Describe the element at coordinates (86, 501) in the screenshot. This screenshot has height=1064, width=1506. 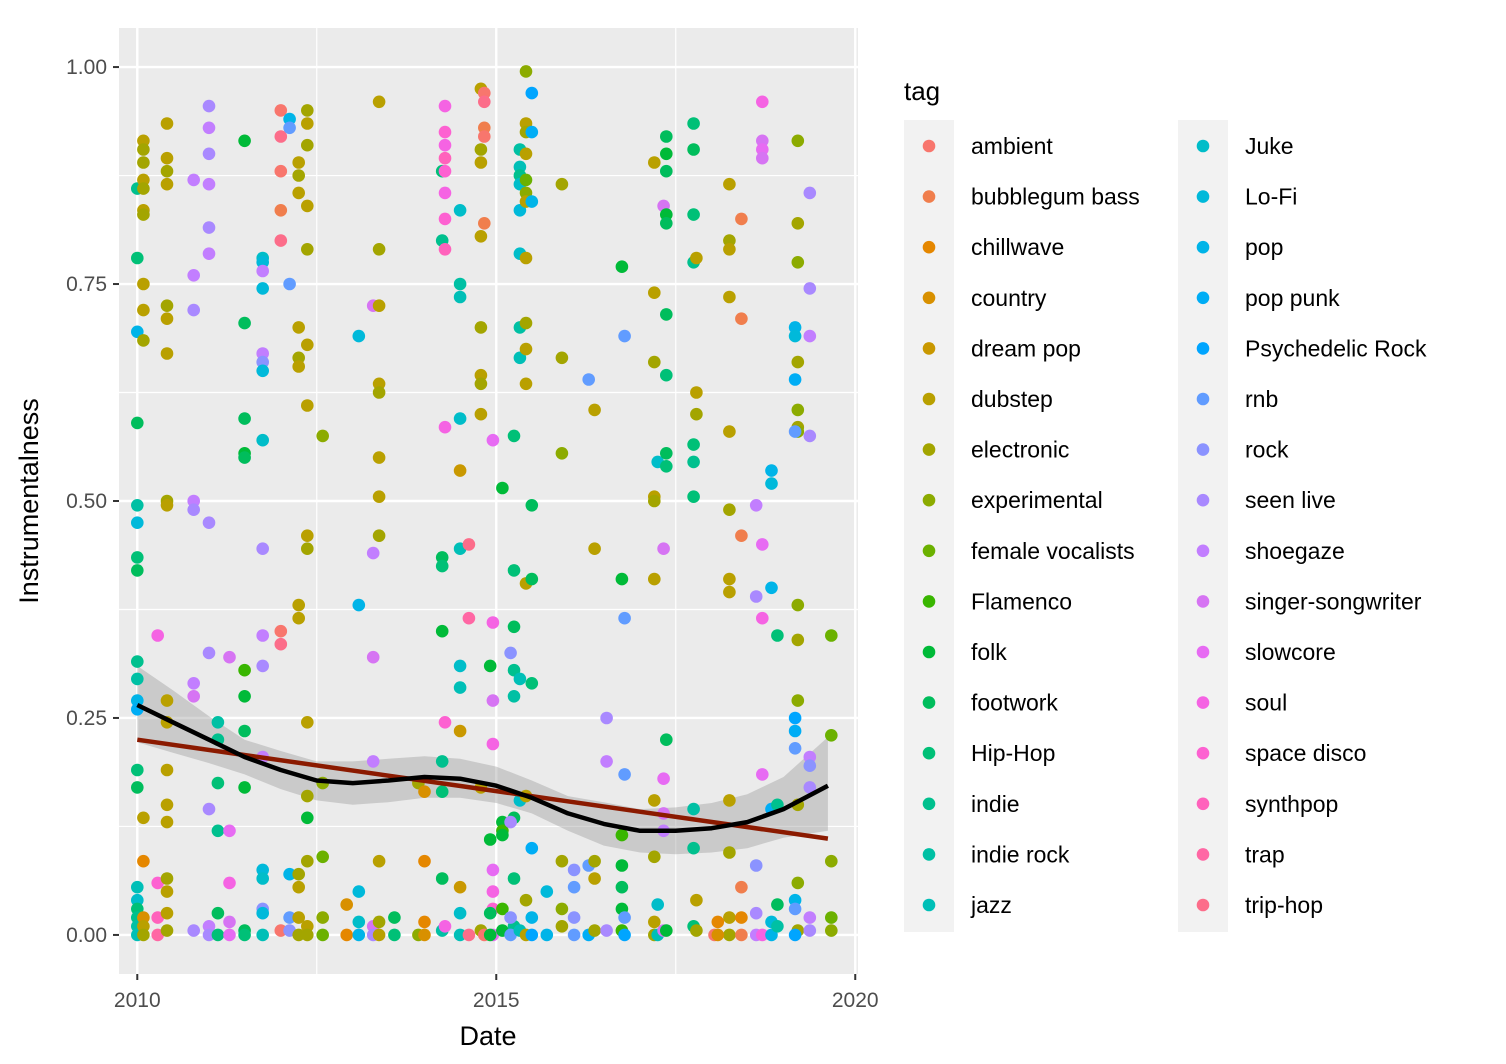
I see `y-tick-label: 0.50` at that location.